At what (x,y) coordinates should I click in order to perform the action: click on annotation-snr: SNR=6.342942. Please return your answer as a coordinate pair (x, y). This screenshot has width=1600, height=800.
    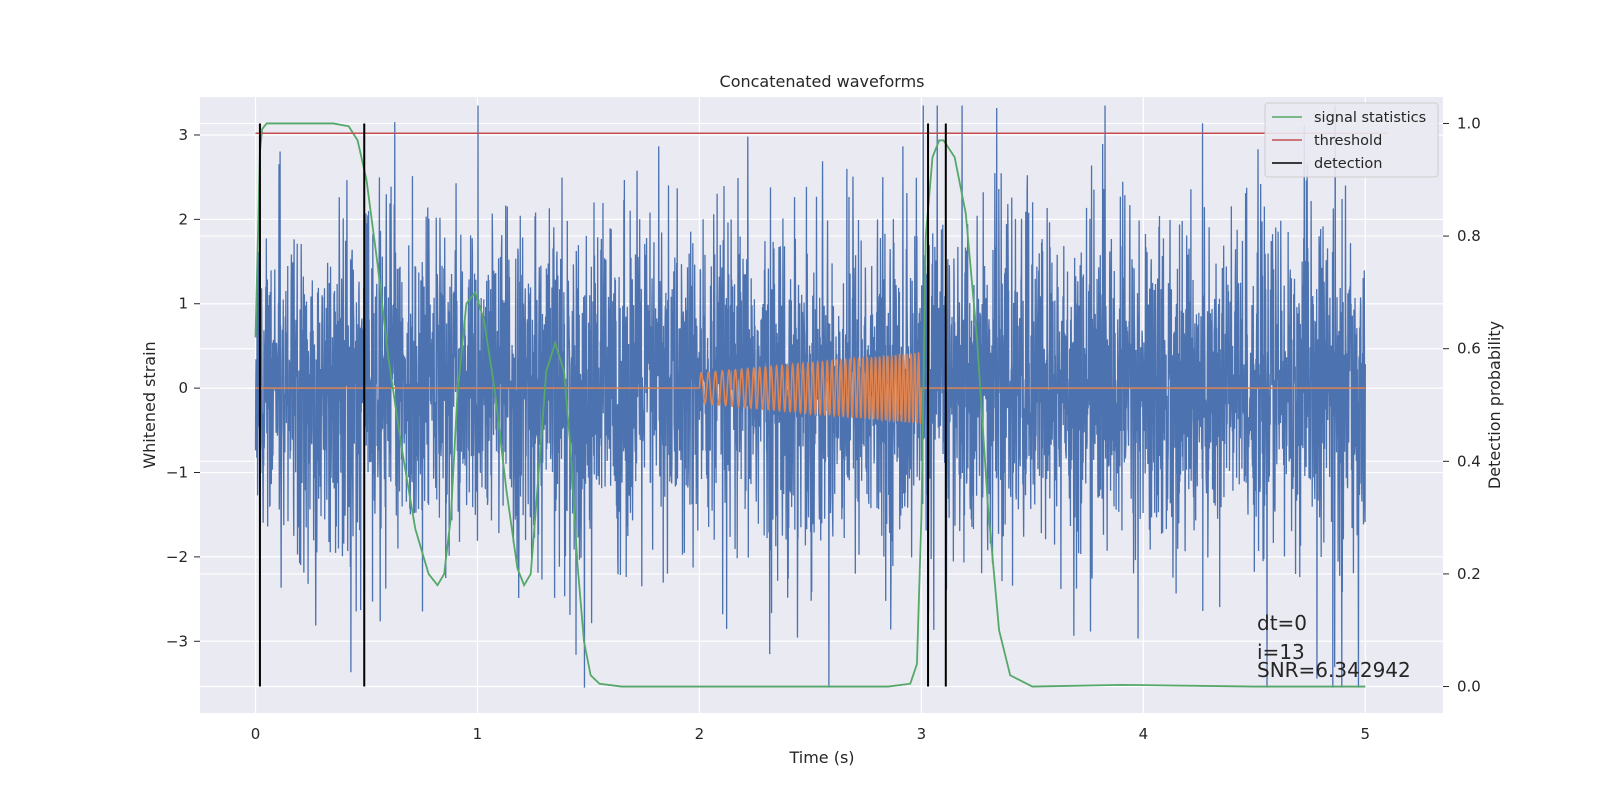
    Looking at the image, I should click on (1334, 670).